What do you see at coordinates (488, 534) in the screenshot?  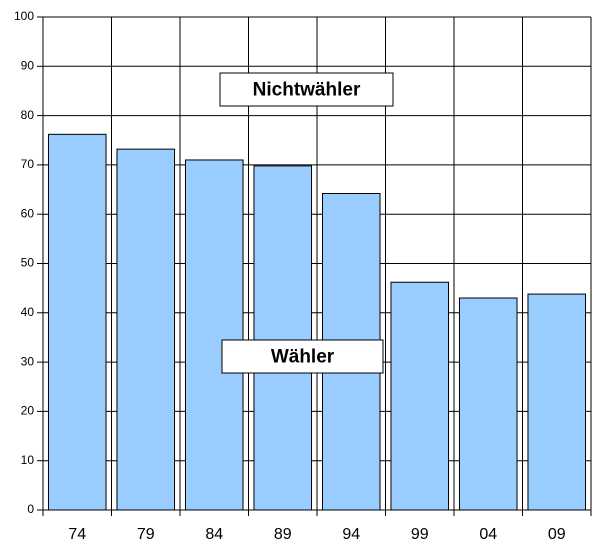 I see `x-tick-label: 04` at bounding box center [488, 534].